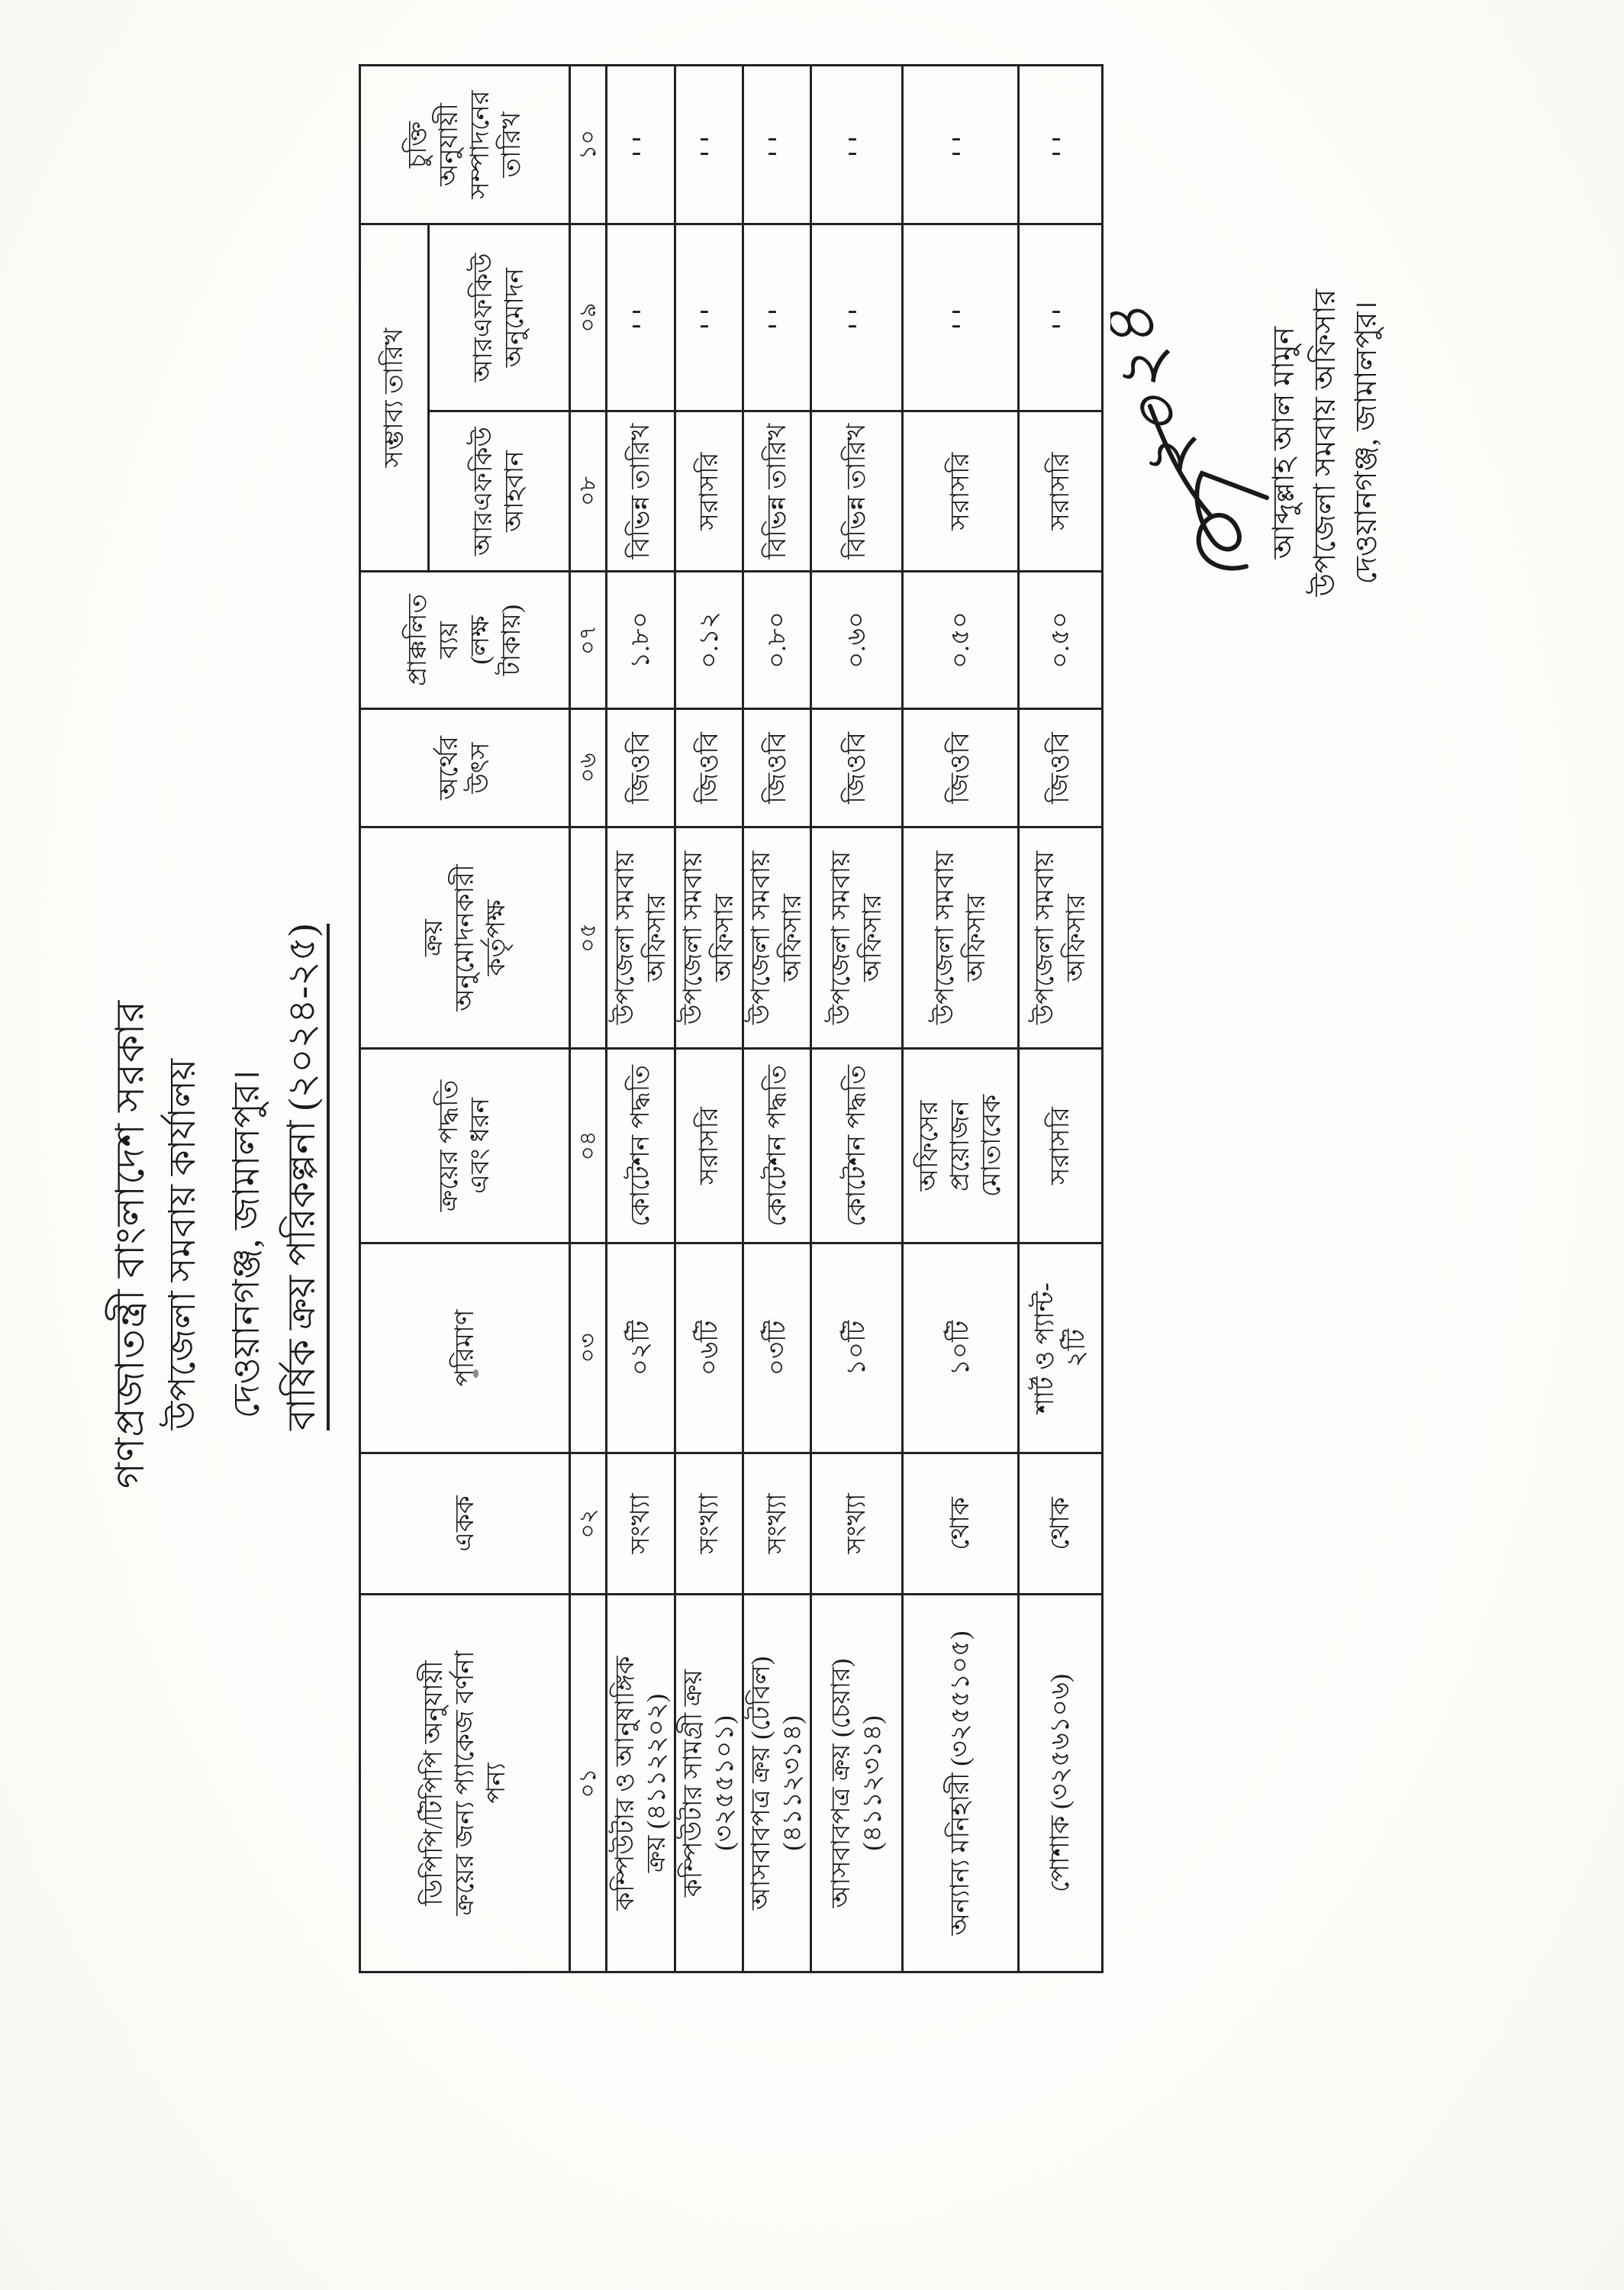 The height and width of the screenshot is (2290, 1624). What do you see at coordinates (640, 1783) in the screenshot?
I see `package-cell: কম্পিউটার ও আনুষাঙ্গিক ক্রয় (৪১১২২০২)` at bounding box center [640, 1783].